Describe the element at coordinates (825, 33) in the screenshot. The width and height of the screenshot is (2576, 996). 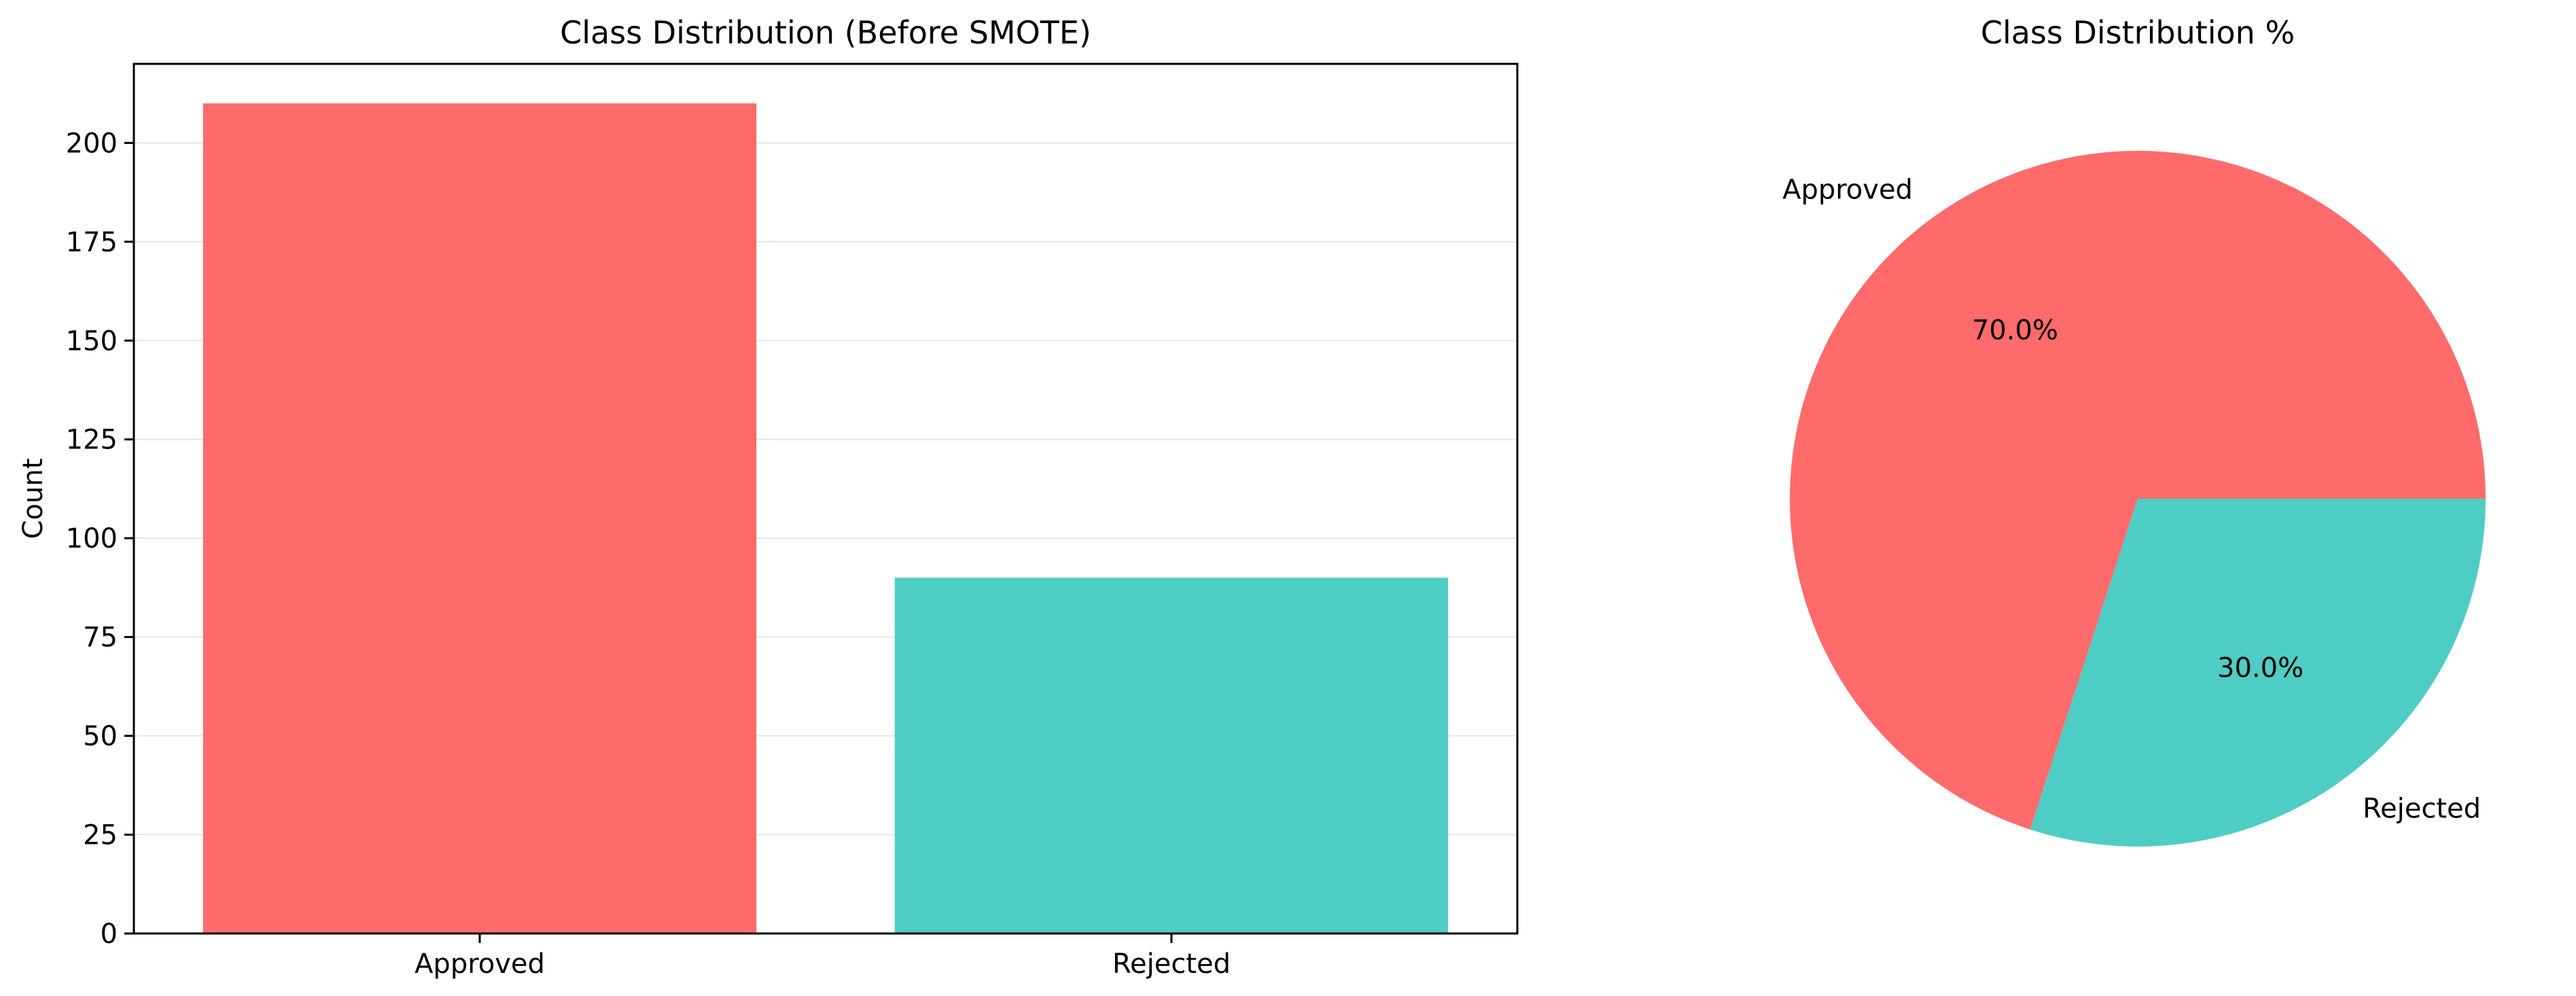
I see `bar-chart-title: Class Distribution (Before SMOTE)` at that location.